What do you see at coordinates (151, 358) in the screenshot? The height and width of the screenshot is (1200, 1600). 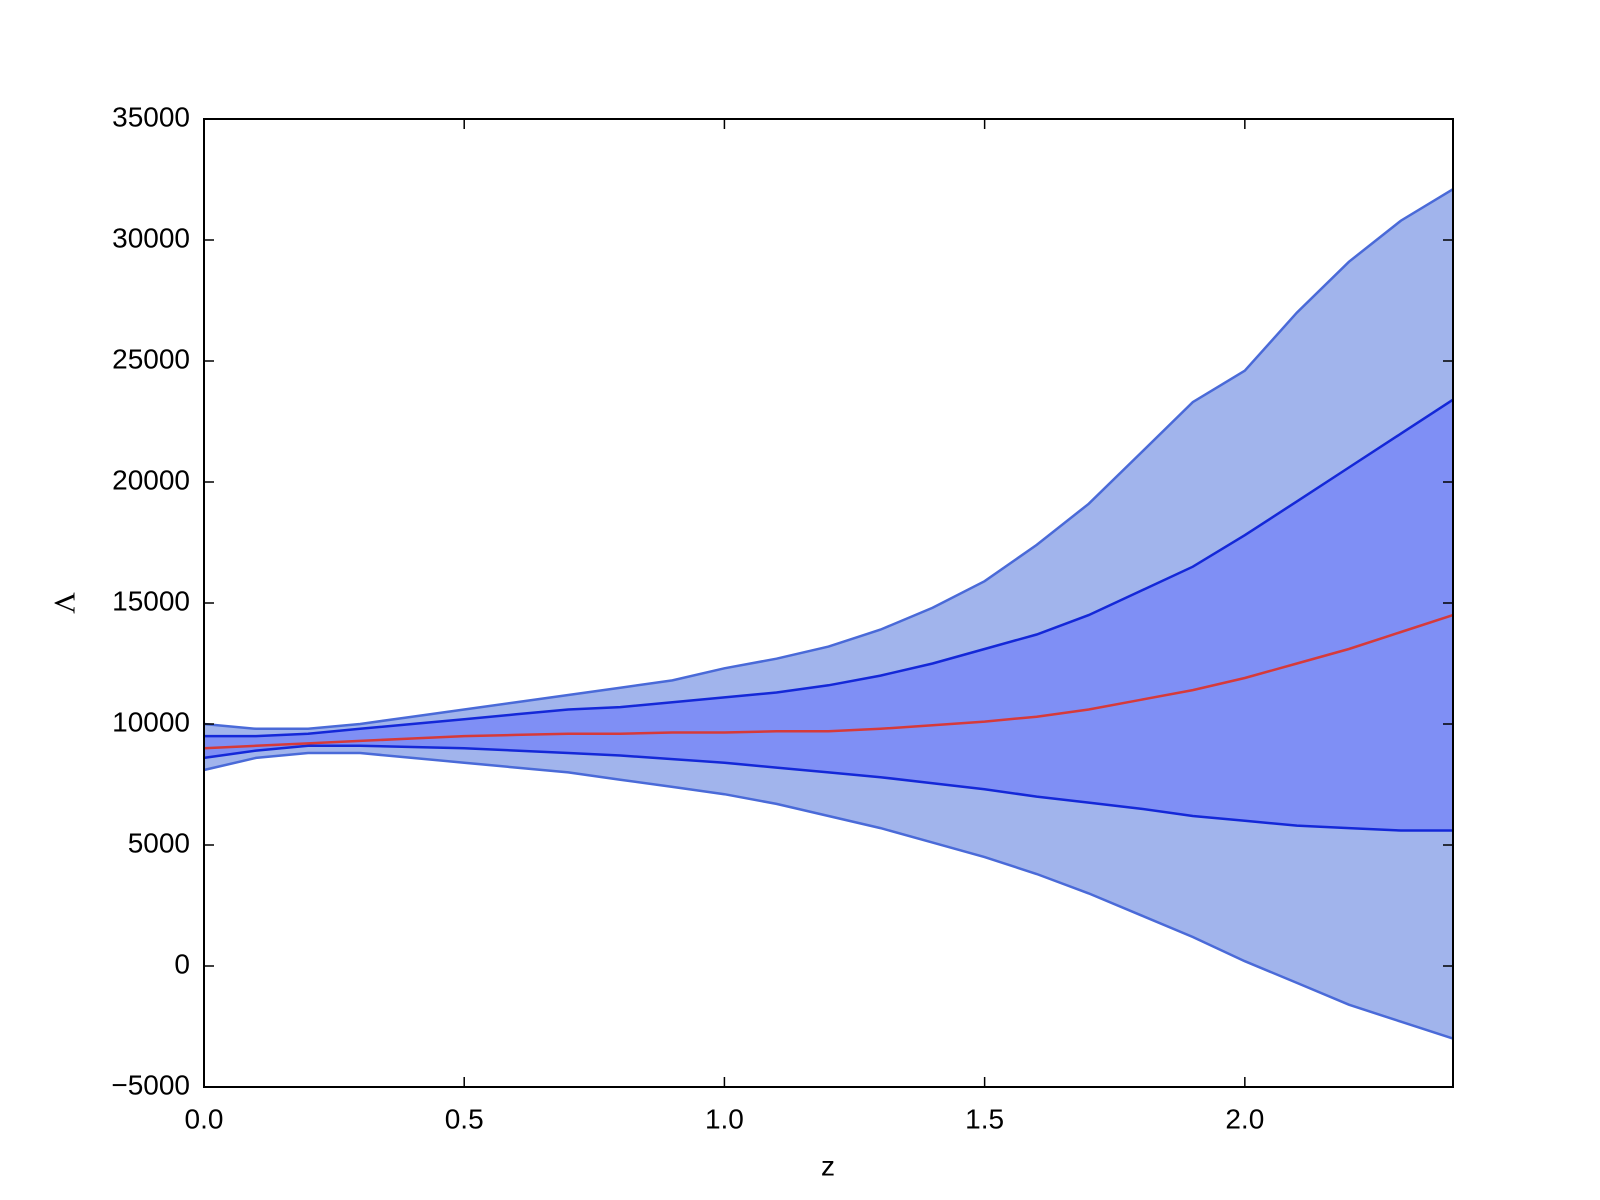 I see `y-tick-label: 25000` at bounding box center [151, 358].